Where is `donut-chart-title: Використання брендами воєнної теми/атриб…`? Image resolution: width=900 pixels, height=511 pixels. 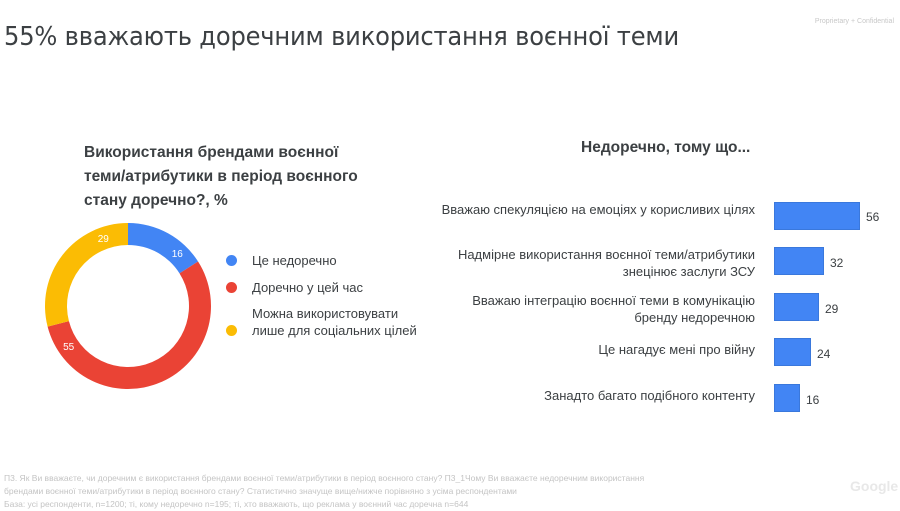
donut-chart-title: Використання брендами воєнної теми/атриб… is located at coordinates (221, 176).